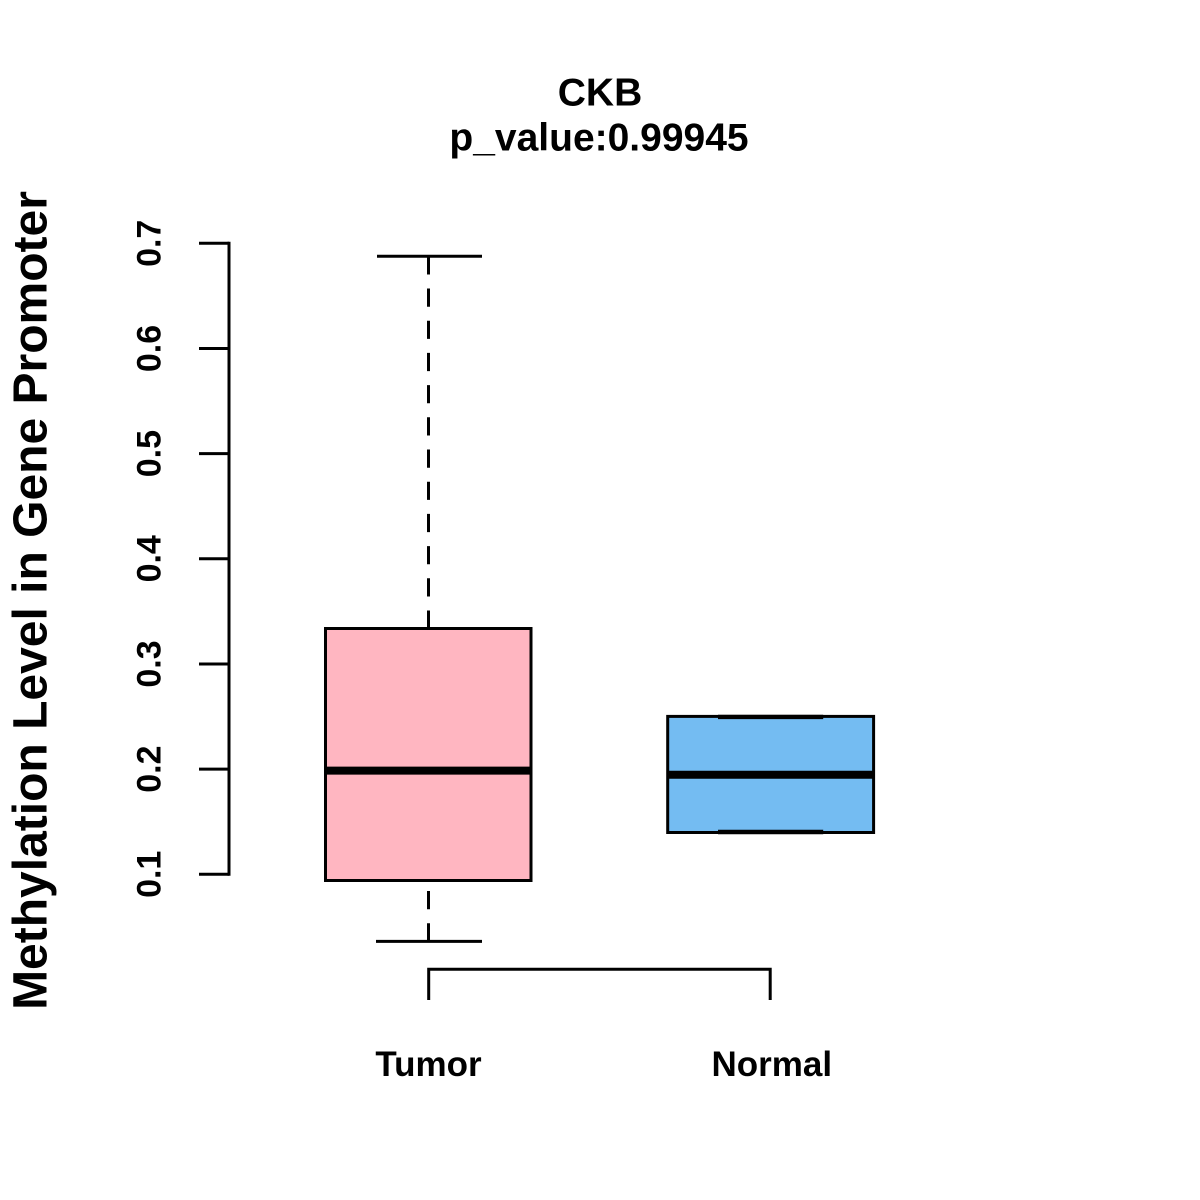 The width and height of the screenshot is (1200, 1200). I want to click on svg-text:Methylation Level in Gene Prom: Methylation Level in Gene Promoter, so click(31, 600).